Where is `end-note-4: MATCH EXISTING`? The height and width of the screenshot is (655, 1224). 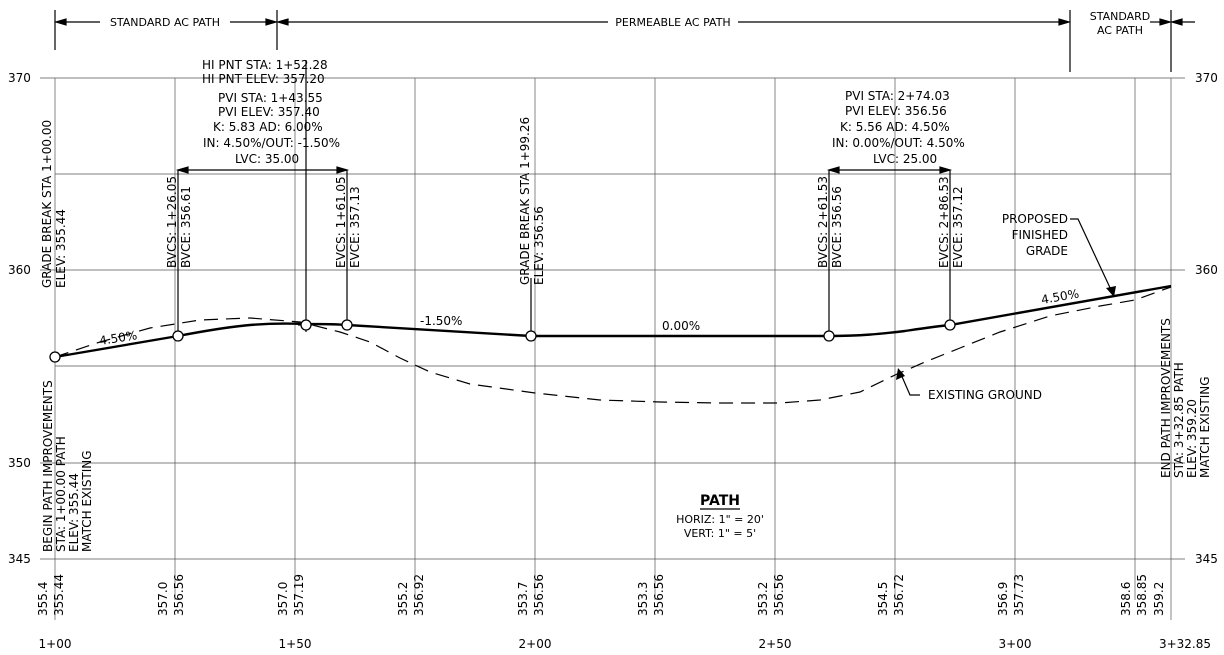 end-note-4: MATCH EXISTING is located at coordinates (1205, 427).